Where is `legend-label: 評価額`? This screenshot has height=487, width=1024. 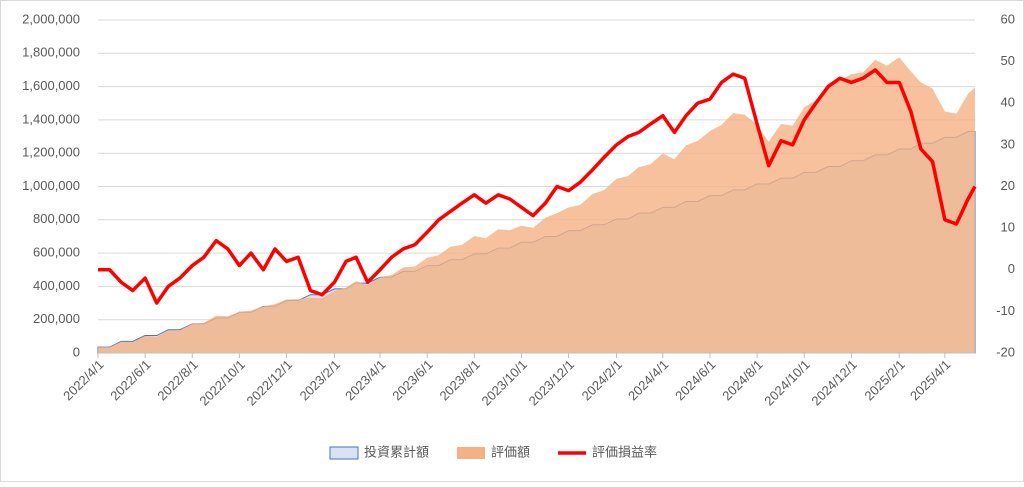
legend-label: 評価額 is located at coordinates (510, 451).